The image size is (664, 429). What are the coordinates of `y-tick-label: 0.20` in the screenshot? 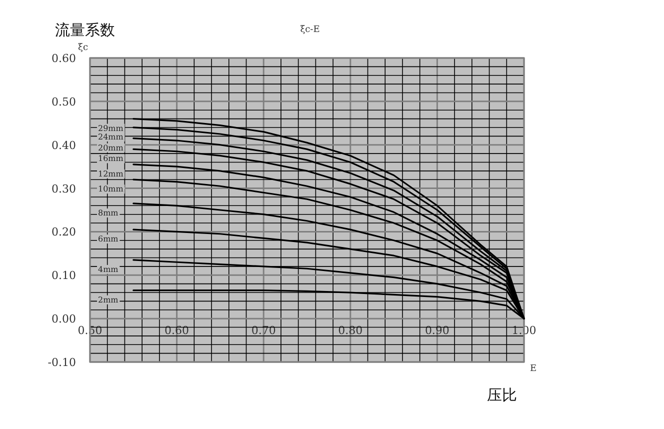 It's located at (64, 232).